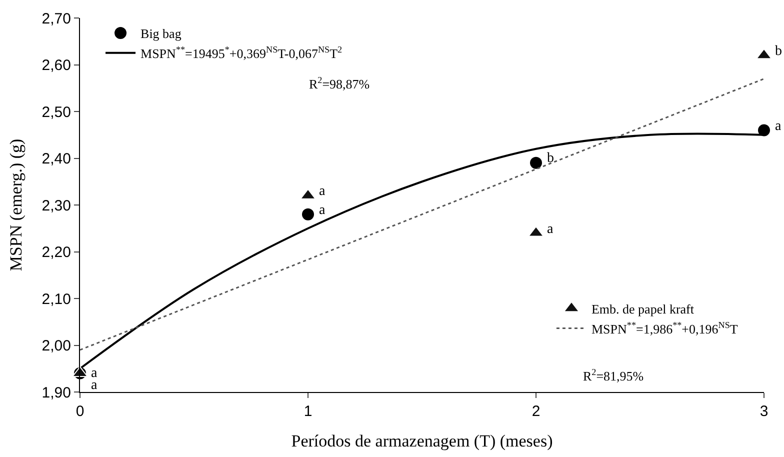  Describe the element at coordinates (308, 411) in the screenshot. I see `x-tick-label: 1` at that location.